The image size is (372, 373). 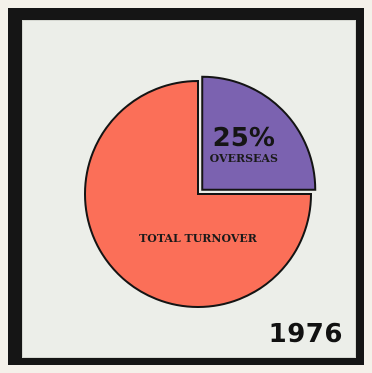 I want to click on slice-total-turnover-label: TOTAL TURNOVER, so click(x=198, y=238).